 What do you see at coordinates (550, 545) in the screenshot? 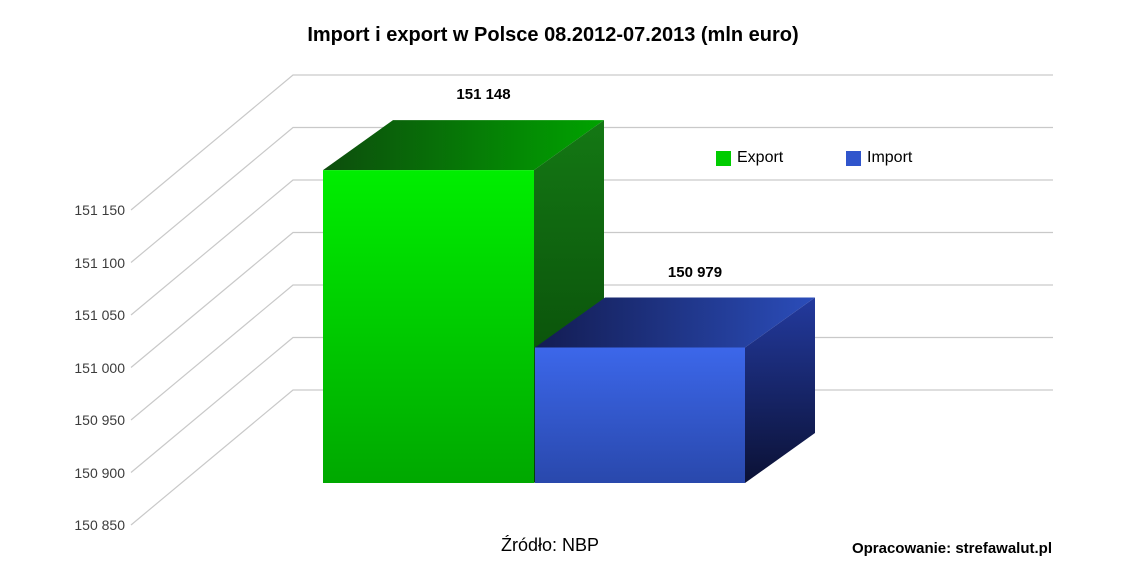
I see `source-note: Źródło: NBP` at bounding box center [550, 545].